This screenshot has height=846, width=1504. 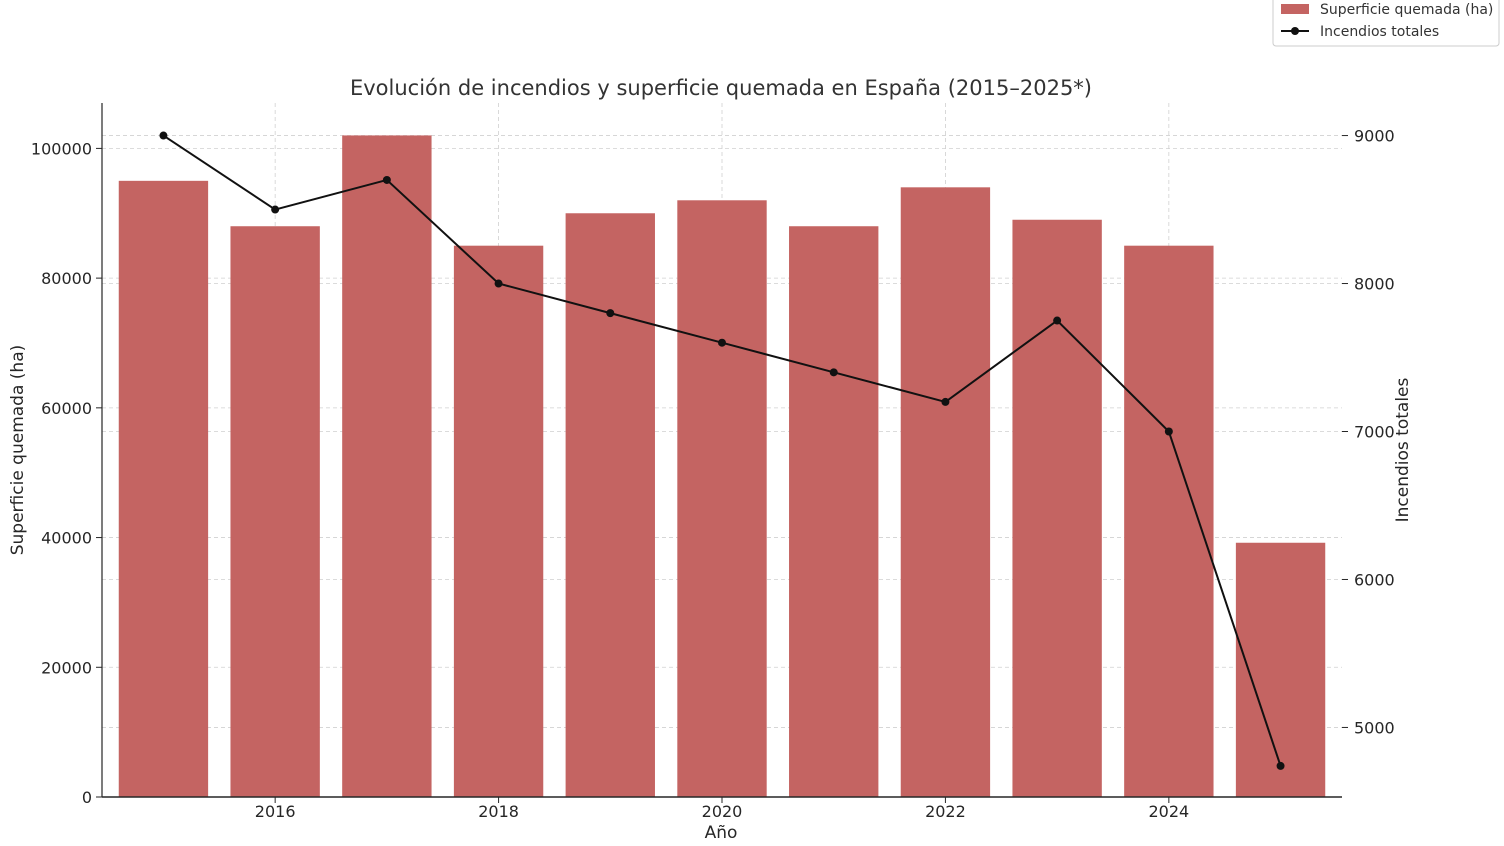 What do you see at coordinates (66, 408) in the screenshot?
I see `y-tick-label: 60000` at bounding box center [66, 408].